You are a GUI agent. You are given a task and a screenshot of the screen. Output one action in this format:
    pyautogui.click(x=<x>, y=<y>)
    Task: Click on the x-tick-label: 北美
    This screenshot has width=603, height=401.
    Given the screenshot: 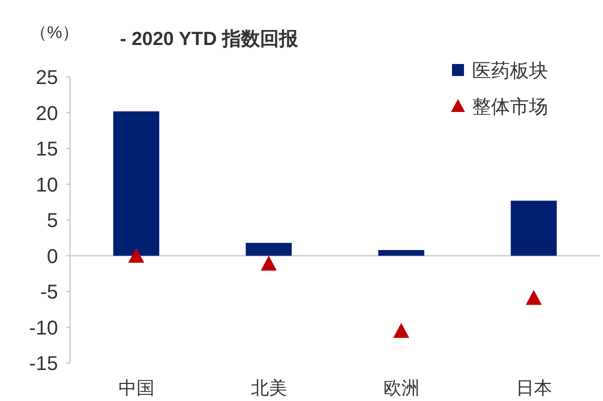 What is the action you would take?
    pyautogui.click(x=268, y=388)
    